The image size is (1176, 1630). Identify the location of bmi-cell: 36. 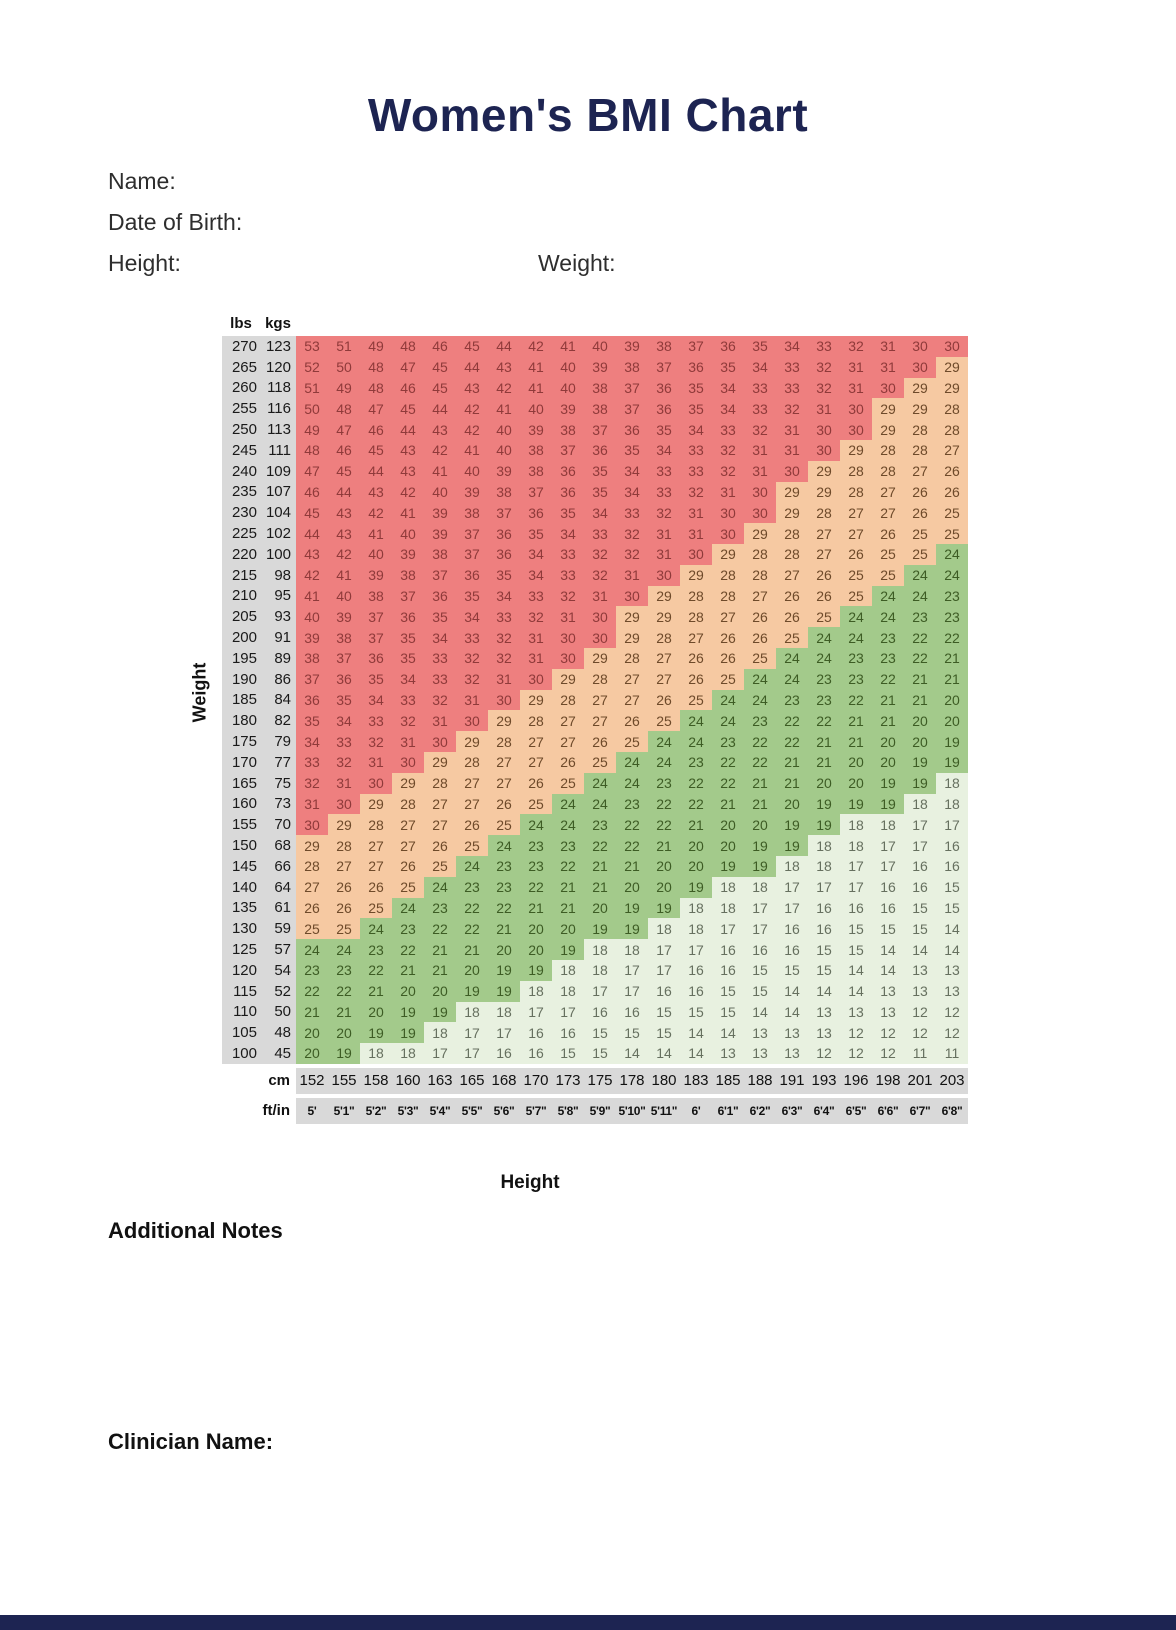
(728, 346).